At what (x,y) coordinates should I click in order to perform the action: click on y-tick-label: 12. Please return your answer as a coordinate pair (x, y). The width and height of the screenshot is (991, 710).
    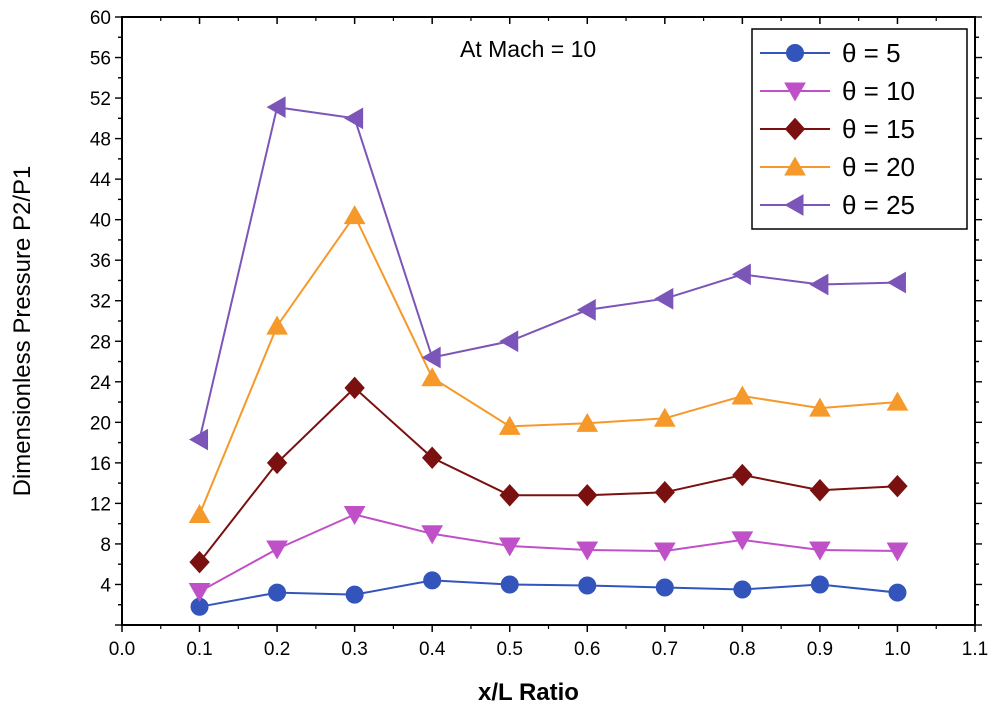
    Looking at the image, I should click on (100, 504).